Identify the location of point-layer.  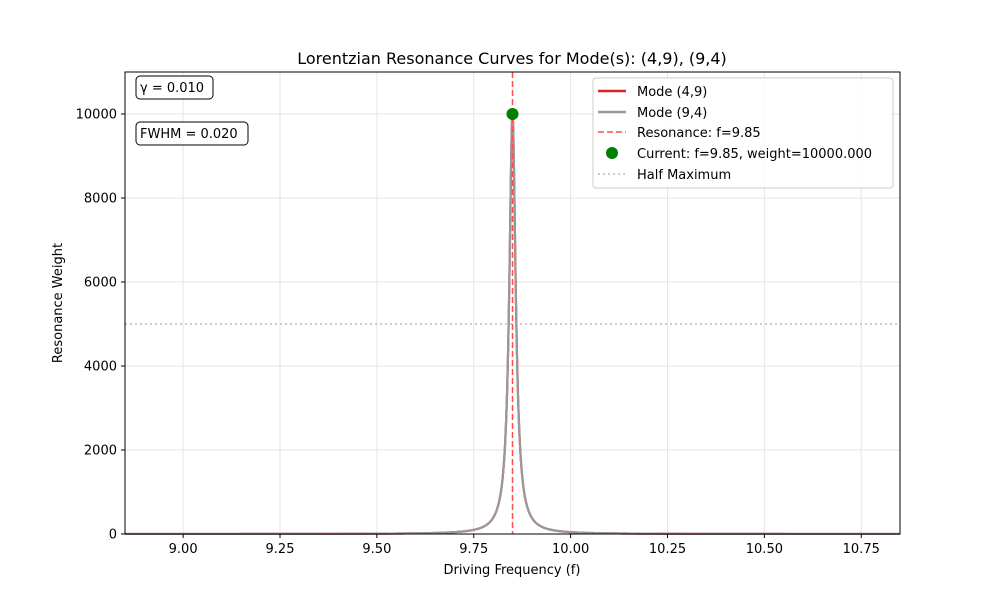
(512, 114).